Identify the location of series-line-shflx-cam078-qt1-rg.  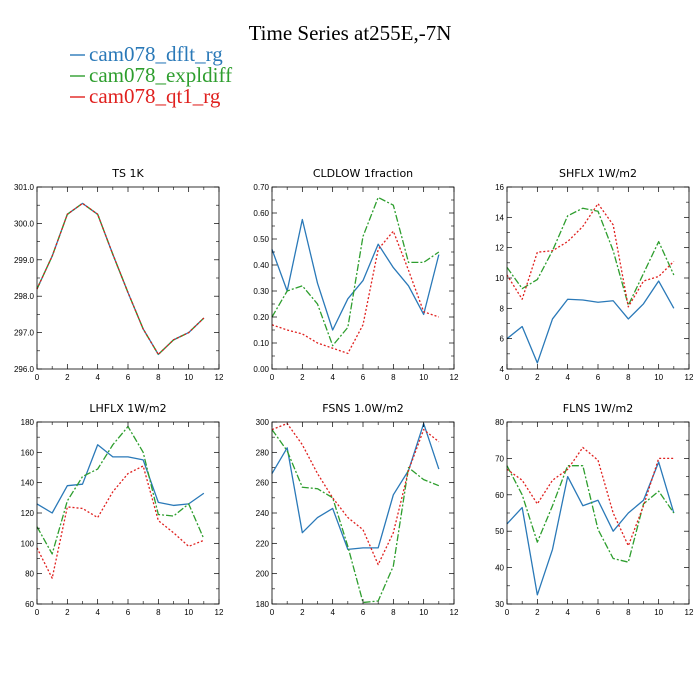
(590, 255).